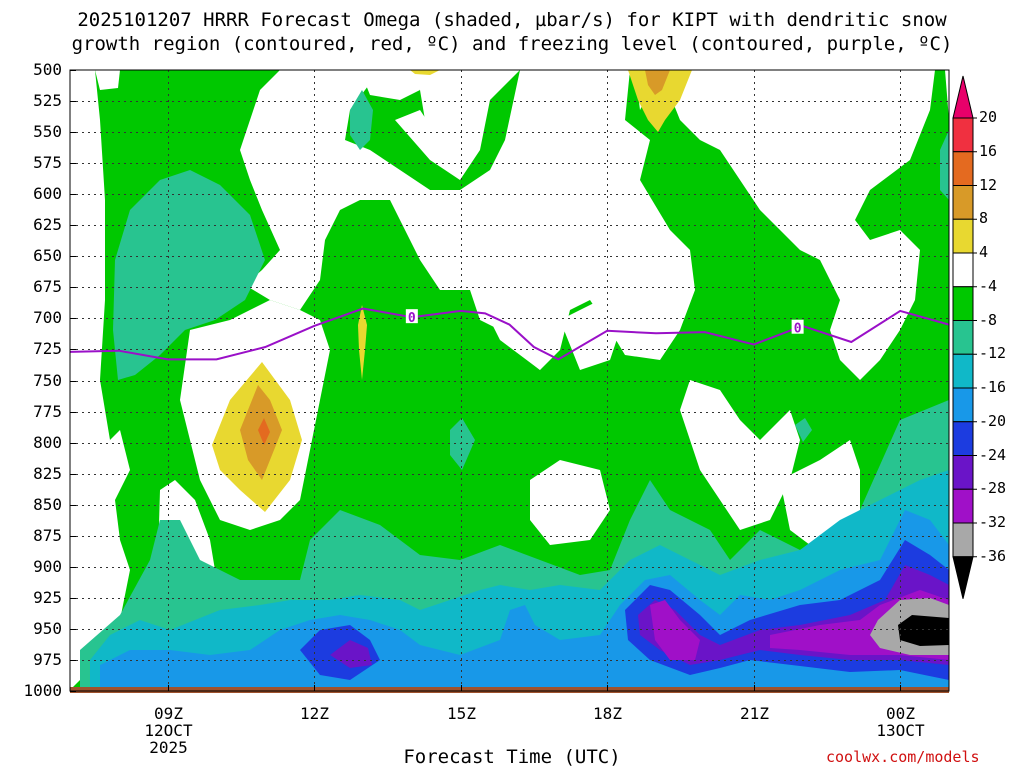  I want to click on x-tick-label: 18Z, so click(607, 713).